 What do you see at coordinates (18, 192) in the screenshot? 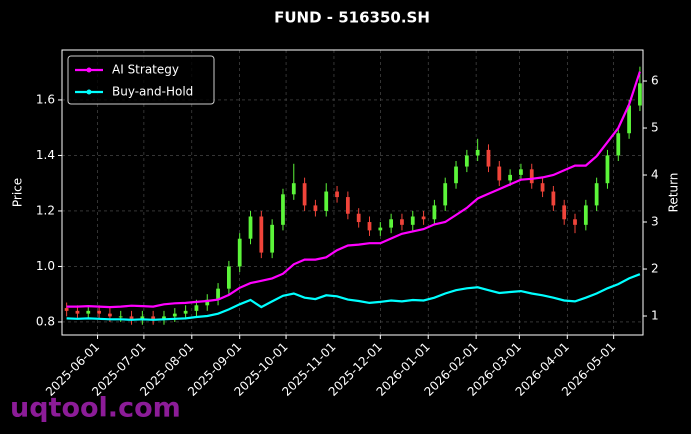
I see `y-axis-label: Price` at bounding box center [18, 192].